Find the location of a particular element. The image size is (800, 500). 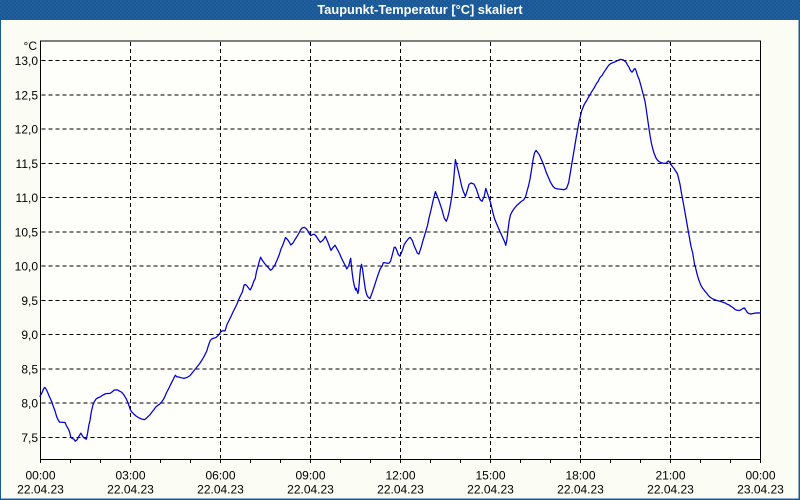

svg-text: 7,5 is located at coordinates (29, 438).